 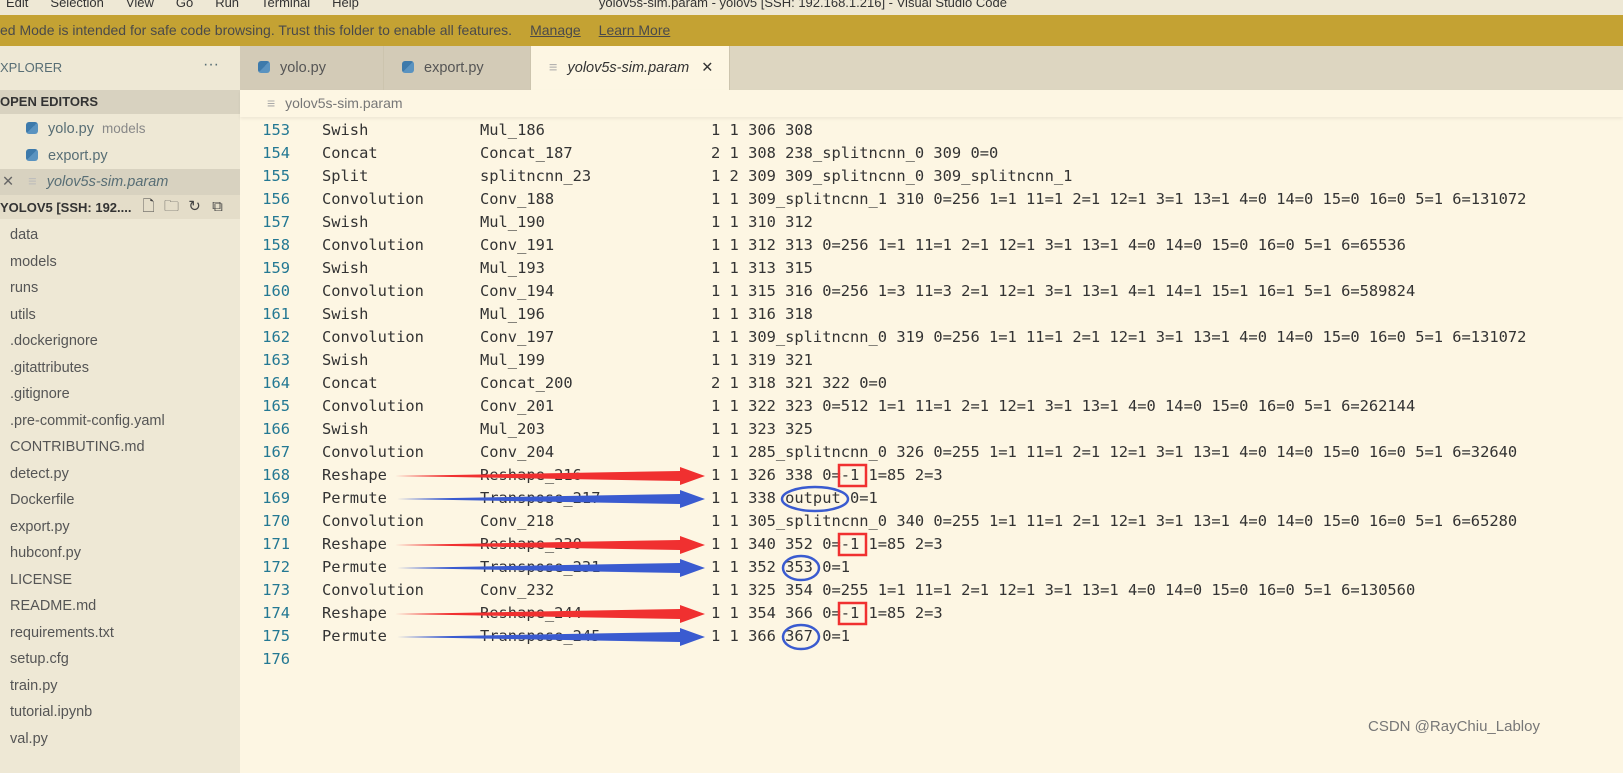 I want to click on layer-name: Mul_199, so click(x=512, y=360).